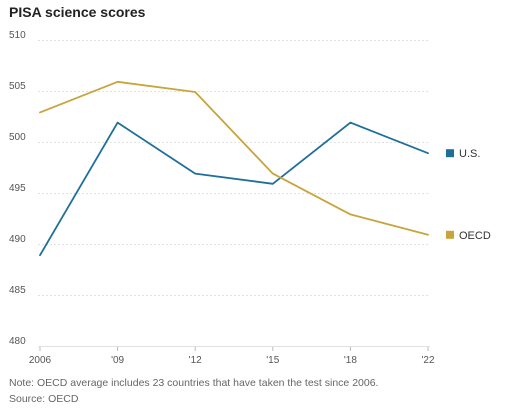 The width and height of the screenshot is (505, 410). What do you see at coordinates (232, 356) in the screenshot?
I see `x-axis: 2006 '09 '12 '15 '18 '22` at bounding box center [232, 356].